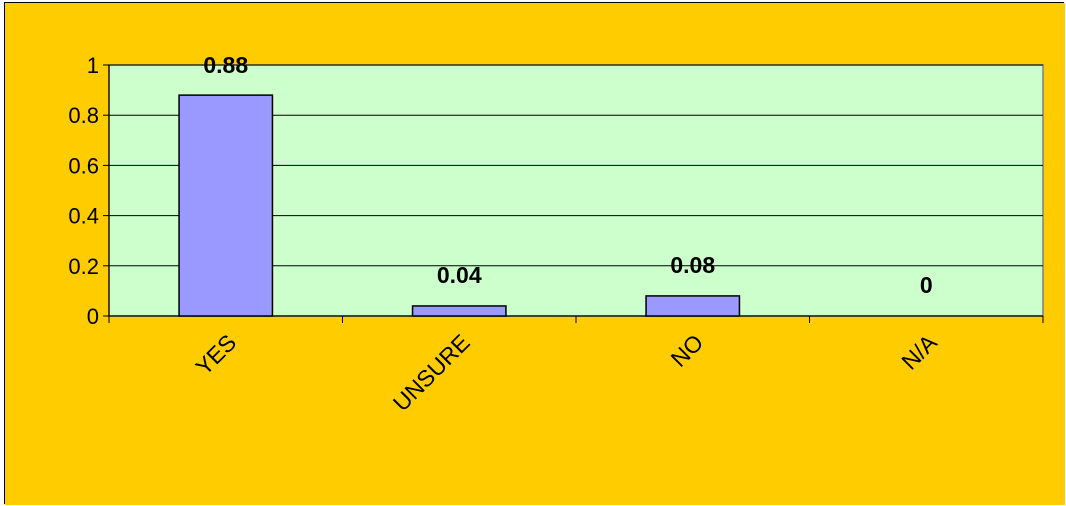  What do you see at coordinates (459, 275) in the screenshot?
I see `data-label: 0.04` at bounding box center [459, 275].